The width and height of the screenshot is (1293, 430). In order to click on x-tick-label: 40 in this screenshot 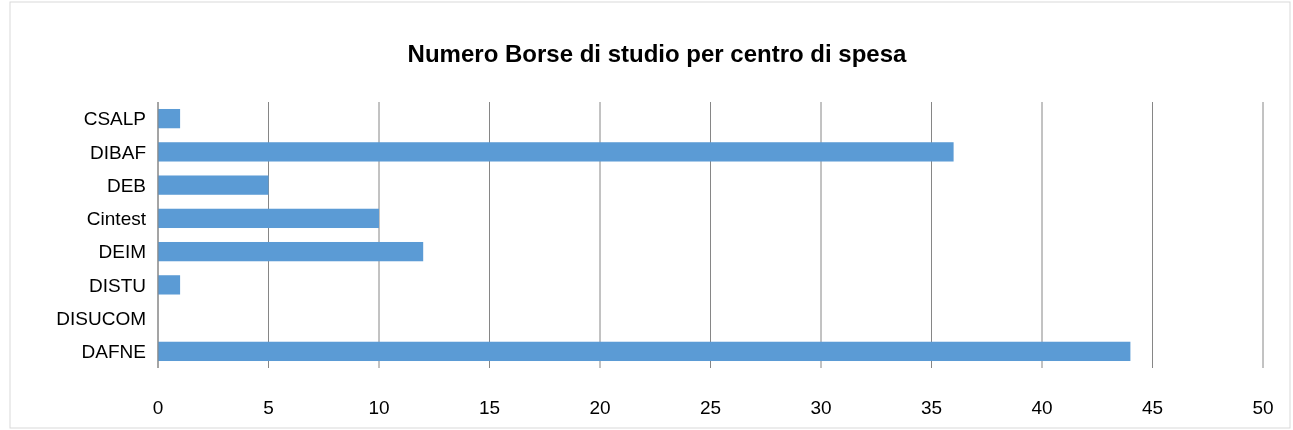, I will do `click(1042, 407)`.